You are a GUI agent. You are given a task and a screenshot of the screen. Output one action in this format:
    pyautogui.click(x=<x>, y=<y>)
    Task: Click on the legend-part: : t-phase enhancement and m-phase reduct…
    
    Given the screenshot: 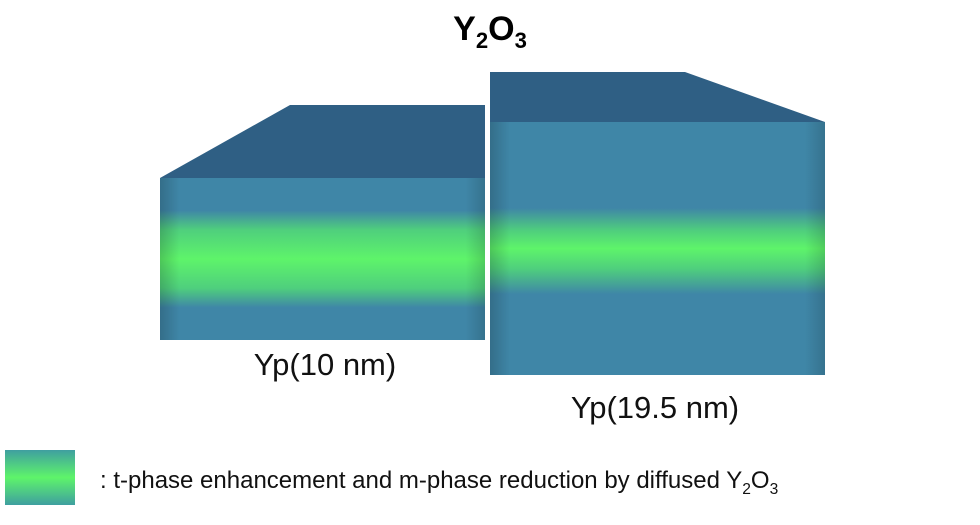 What is the action you would take?
    pyautogui.click(x=421, y=480)
    